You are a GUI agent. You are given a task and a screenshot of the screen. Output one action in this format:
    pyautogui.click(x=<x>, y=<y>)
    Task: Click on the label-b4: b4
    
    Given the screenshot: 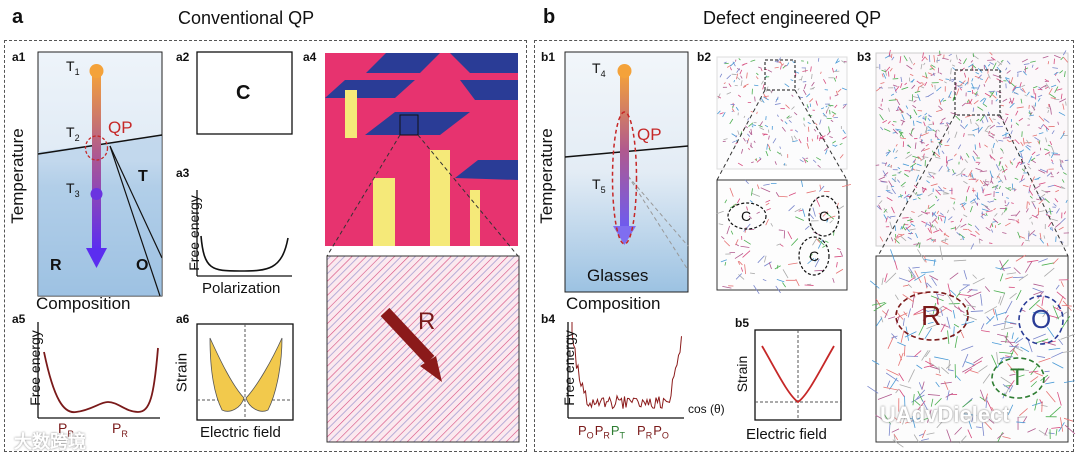 What is the action you would take?
    pyautogui.click(x=548, y=319)
    